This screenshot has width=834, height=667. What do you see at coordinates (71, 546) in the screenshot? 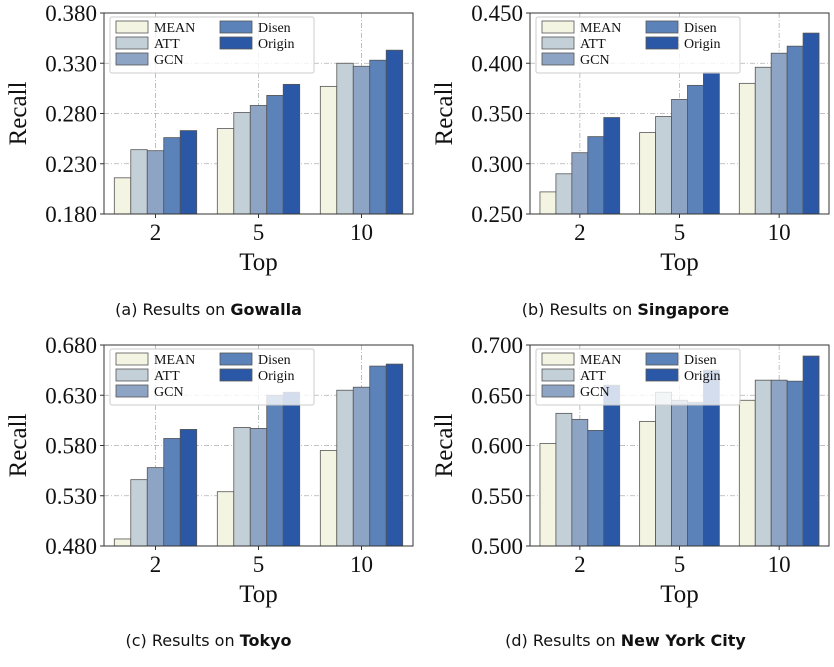
I see `y-tick-label: 0.480` at bounding box center [71, 546].